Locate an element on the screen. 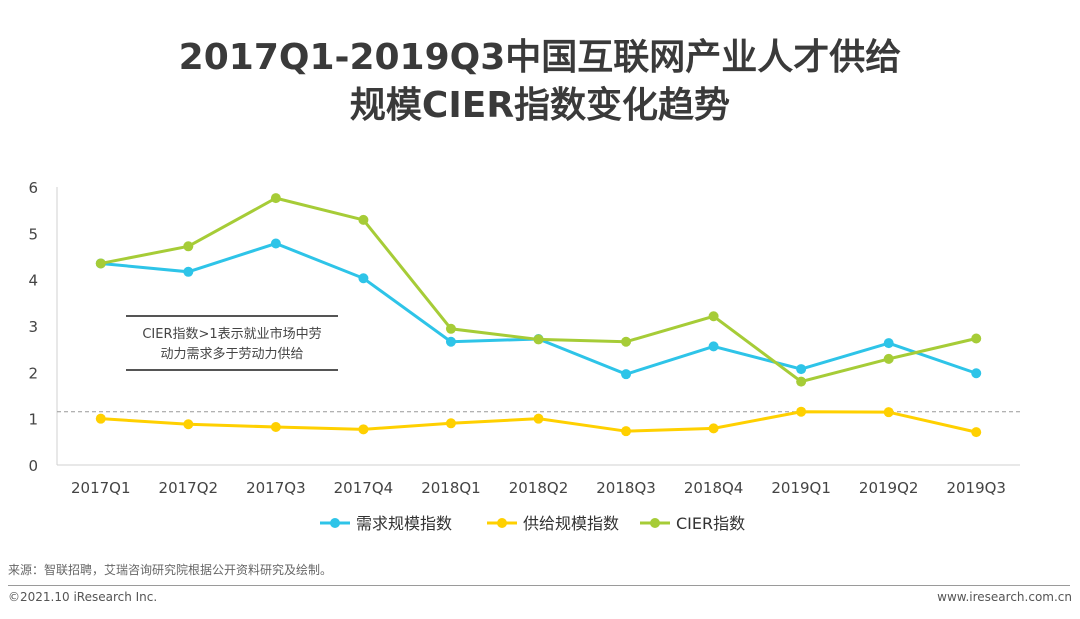 The image size is (1080, 619). y-tick-label: 2 is located at coordinates (33, 373).